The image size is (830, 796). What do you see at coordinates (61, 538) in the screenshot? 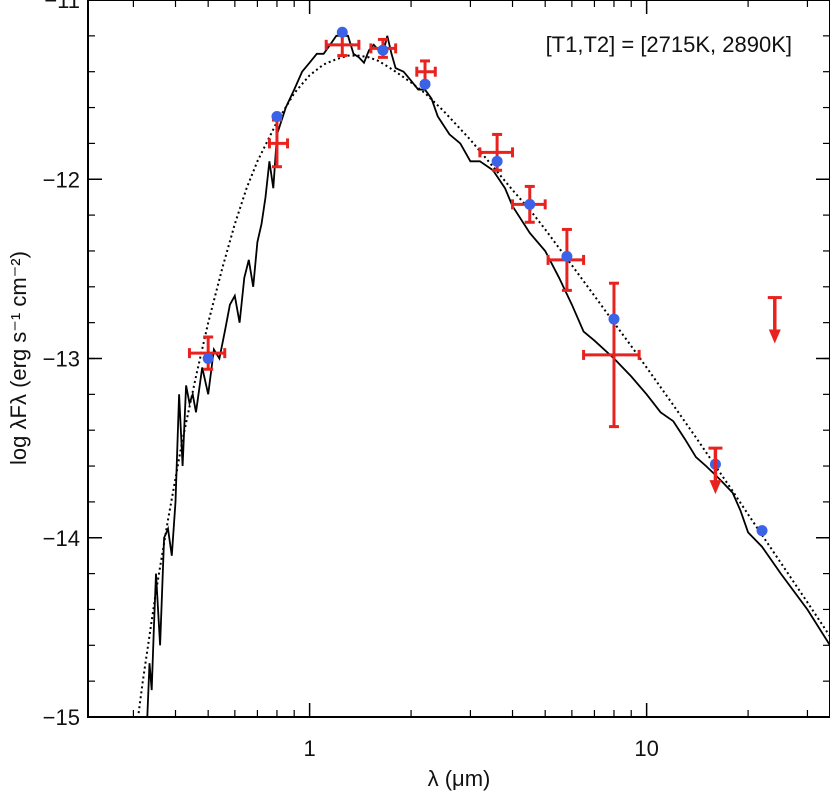
I see `y-tick-label: −14` at bounding box center [61, 538].